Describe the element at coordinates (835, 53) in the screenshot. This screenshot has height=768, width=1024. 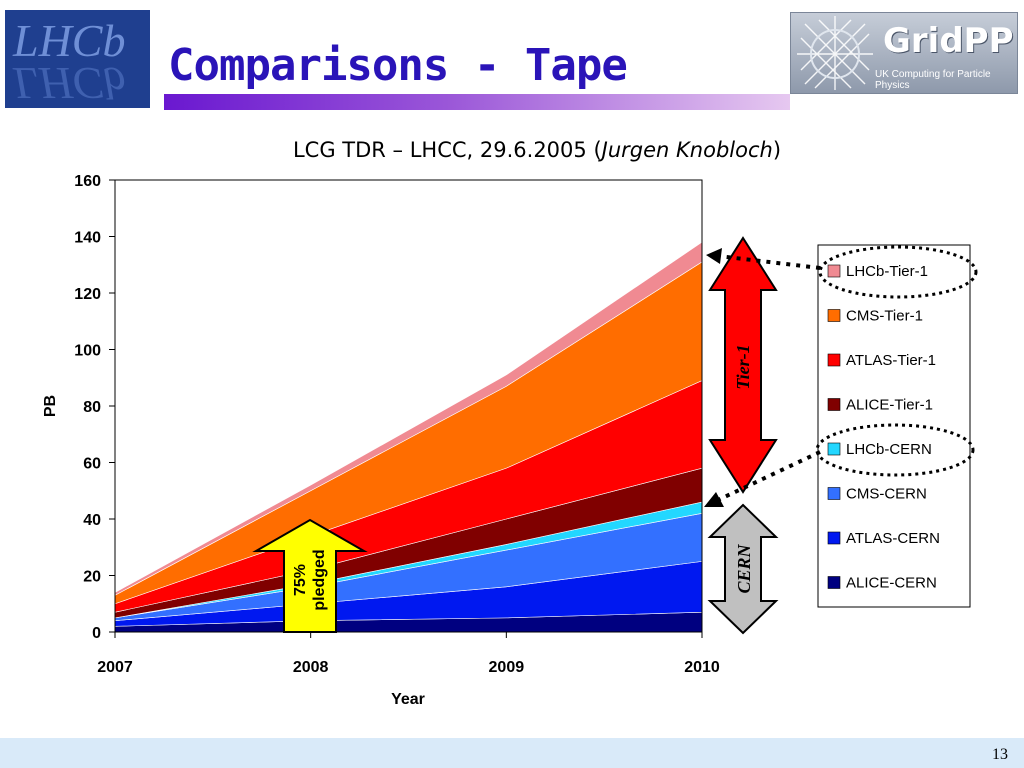
I see `grid-globe-icon` at that location.